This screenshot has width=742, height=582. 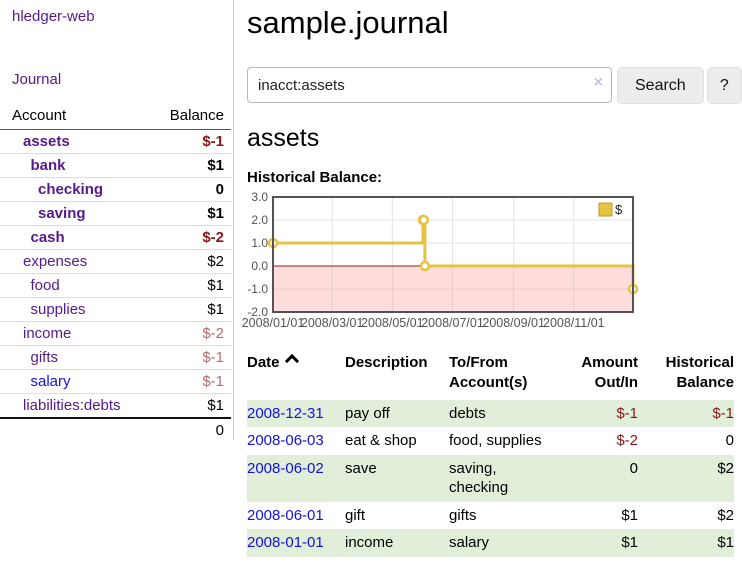 What do you see at coordinates (192, 116) in the screenshot?
I see `accounts-header-balance: Balance` at bounding box center [192, 116].